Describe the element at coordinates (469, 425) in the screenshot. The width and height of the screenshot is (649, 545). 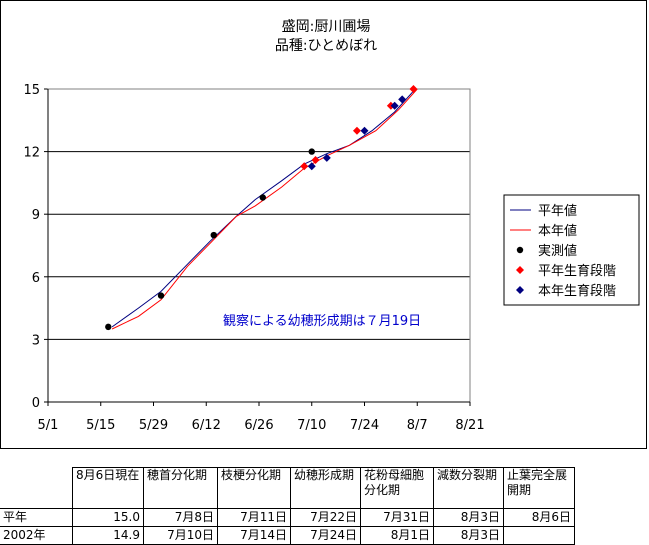
I see `x-tick-label: 8/21` at that location.